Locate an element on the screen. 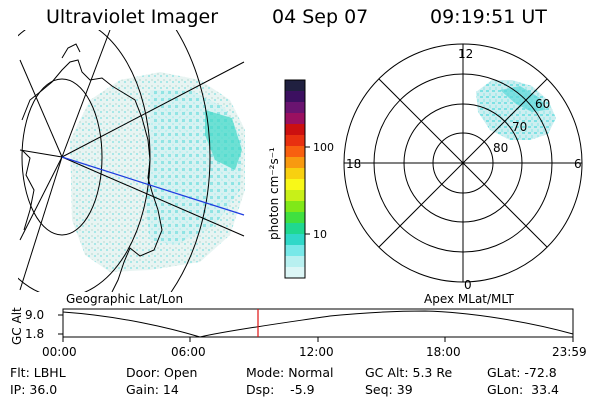  info-ip: IP: 36.0 is located at coordinates (34, 389).